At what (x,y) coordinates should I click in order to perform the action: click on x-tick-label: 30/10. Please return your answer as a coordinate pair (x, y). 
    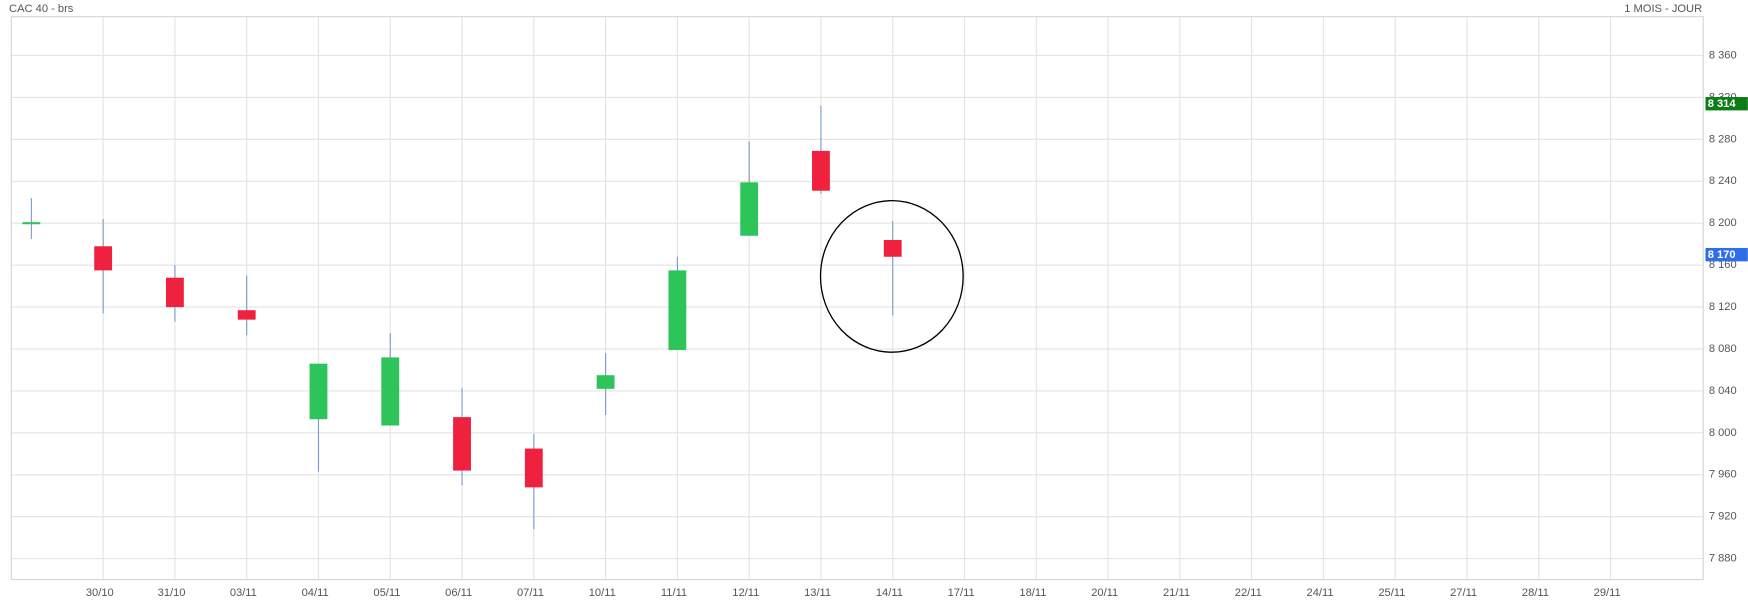
    Looking at the image, I should click on (100, 593).